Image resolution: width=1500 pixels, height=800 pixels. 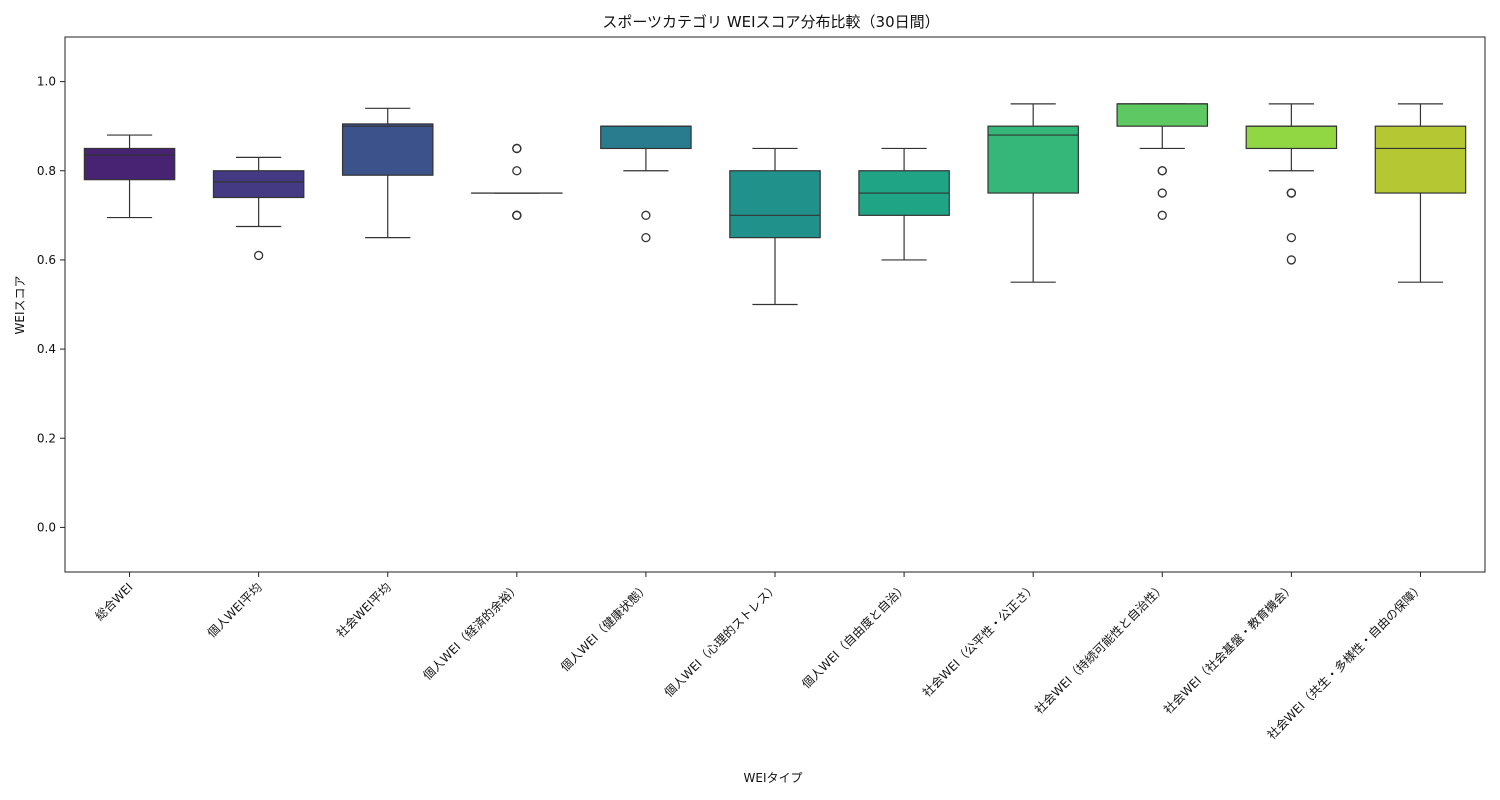 I want to click on x-tick-label: 社会WEI（持続可能性と自治性）, so click(x=1099, y=648).